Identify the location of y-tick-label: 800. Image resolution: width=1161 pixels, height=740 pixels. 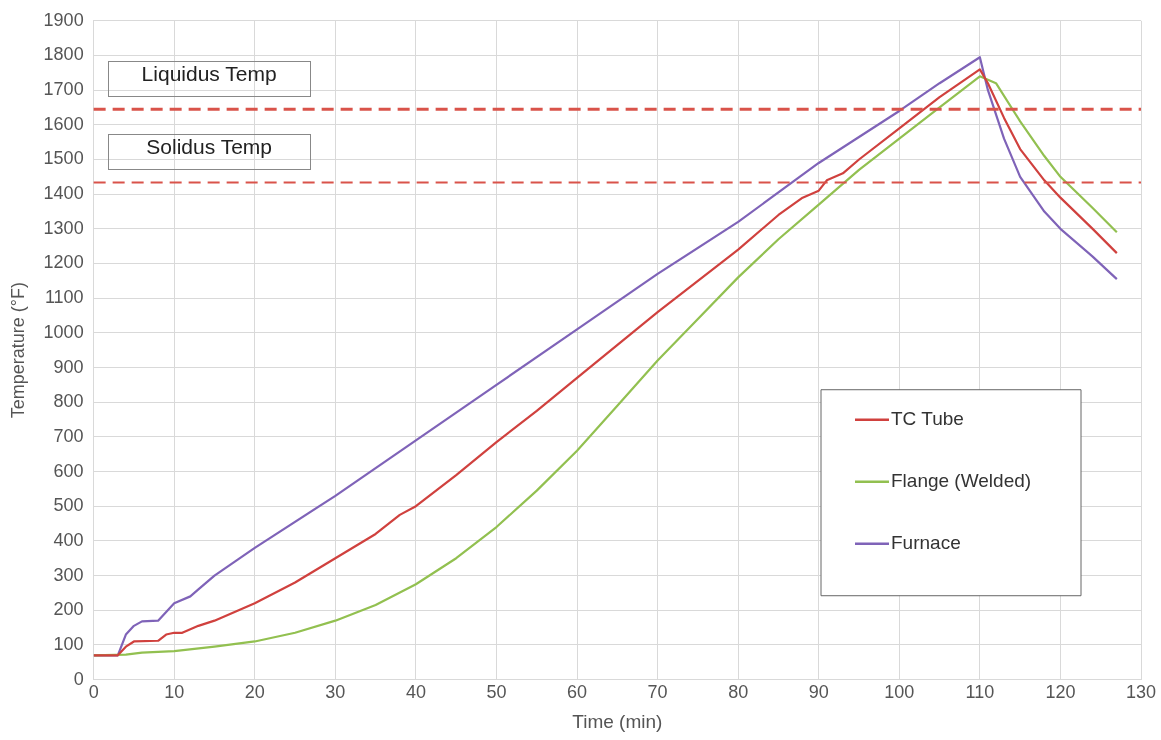
(68, 401).